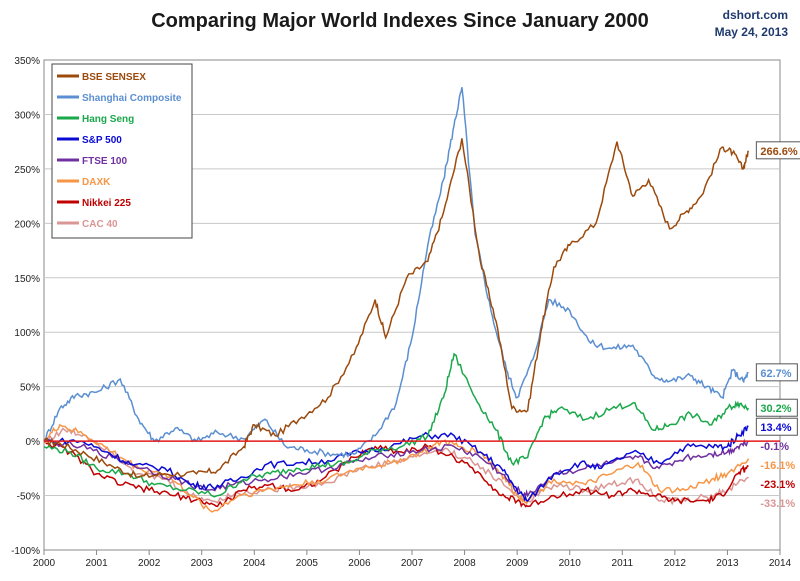  Describe the element at coordinates (27, 279) in the screenshot. I see `y-tick-label: 150%` at that location.